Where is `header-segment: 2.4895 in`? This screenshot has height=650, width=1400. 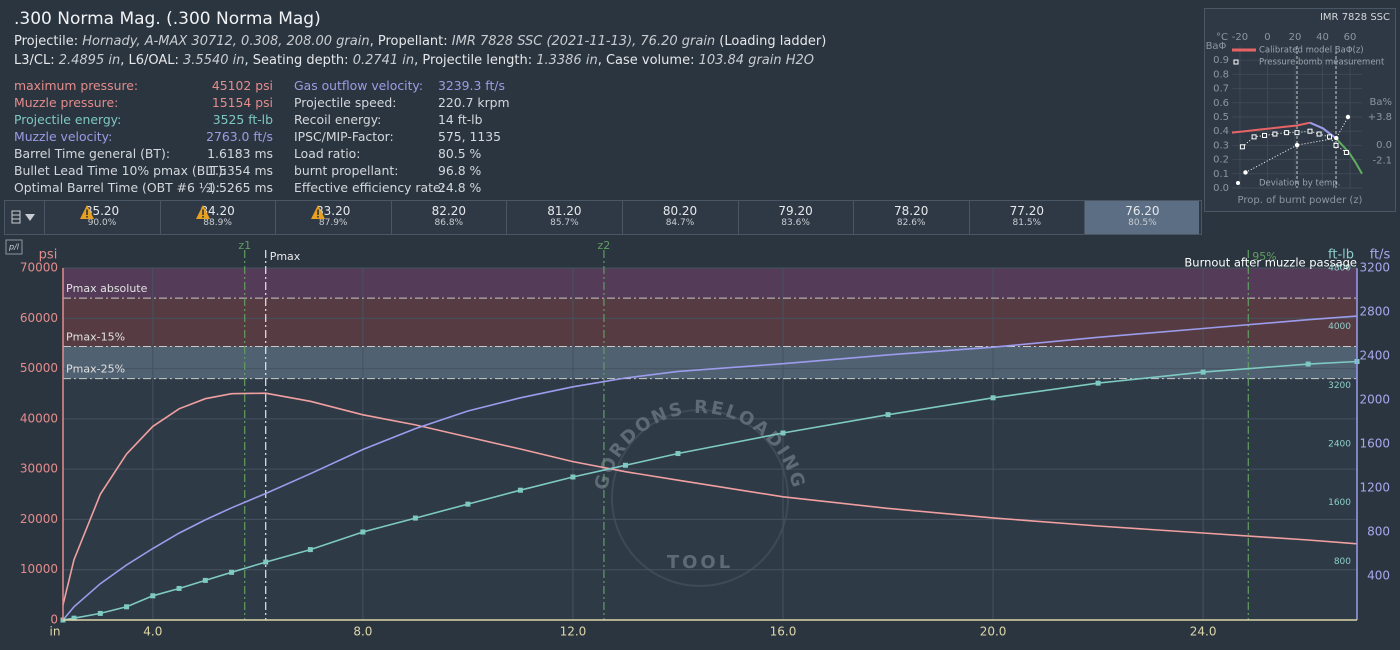 header-segment: 2.4895 in is located at coordinates (89, 60).